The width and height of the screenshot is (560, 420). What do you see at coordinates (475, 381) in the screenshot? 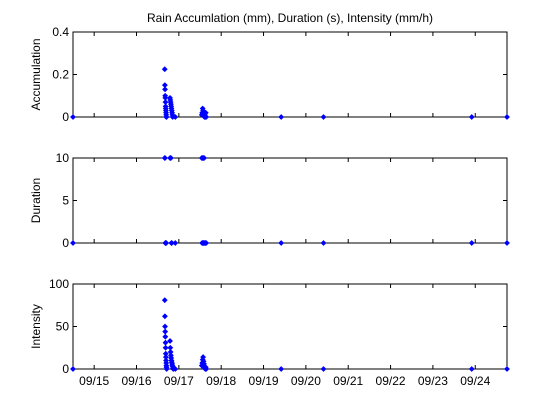
I see `x-tick-label: 09/24` at bounding box center [475, 381].